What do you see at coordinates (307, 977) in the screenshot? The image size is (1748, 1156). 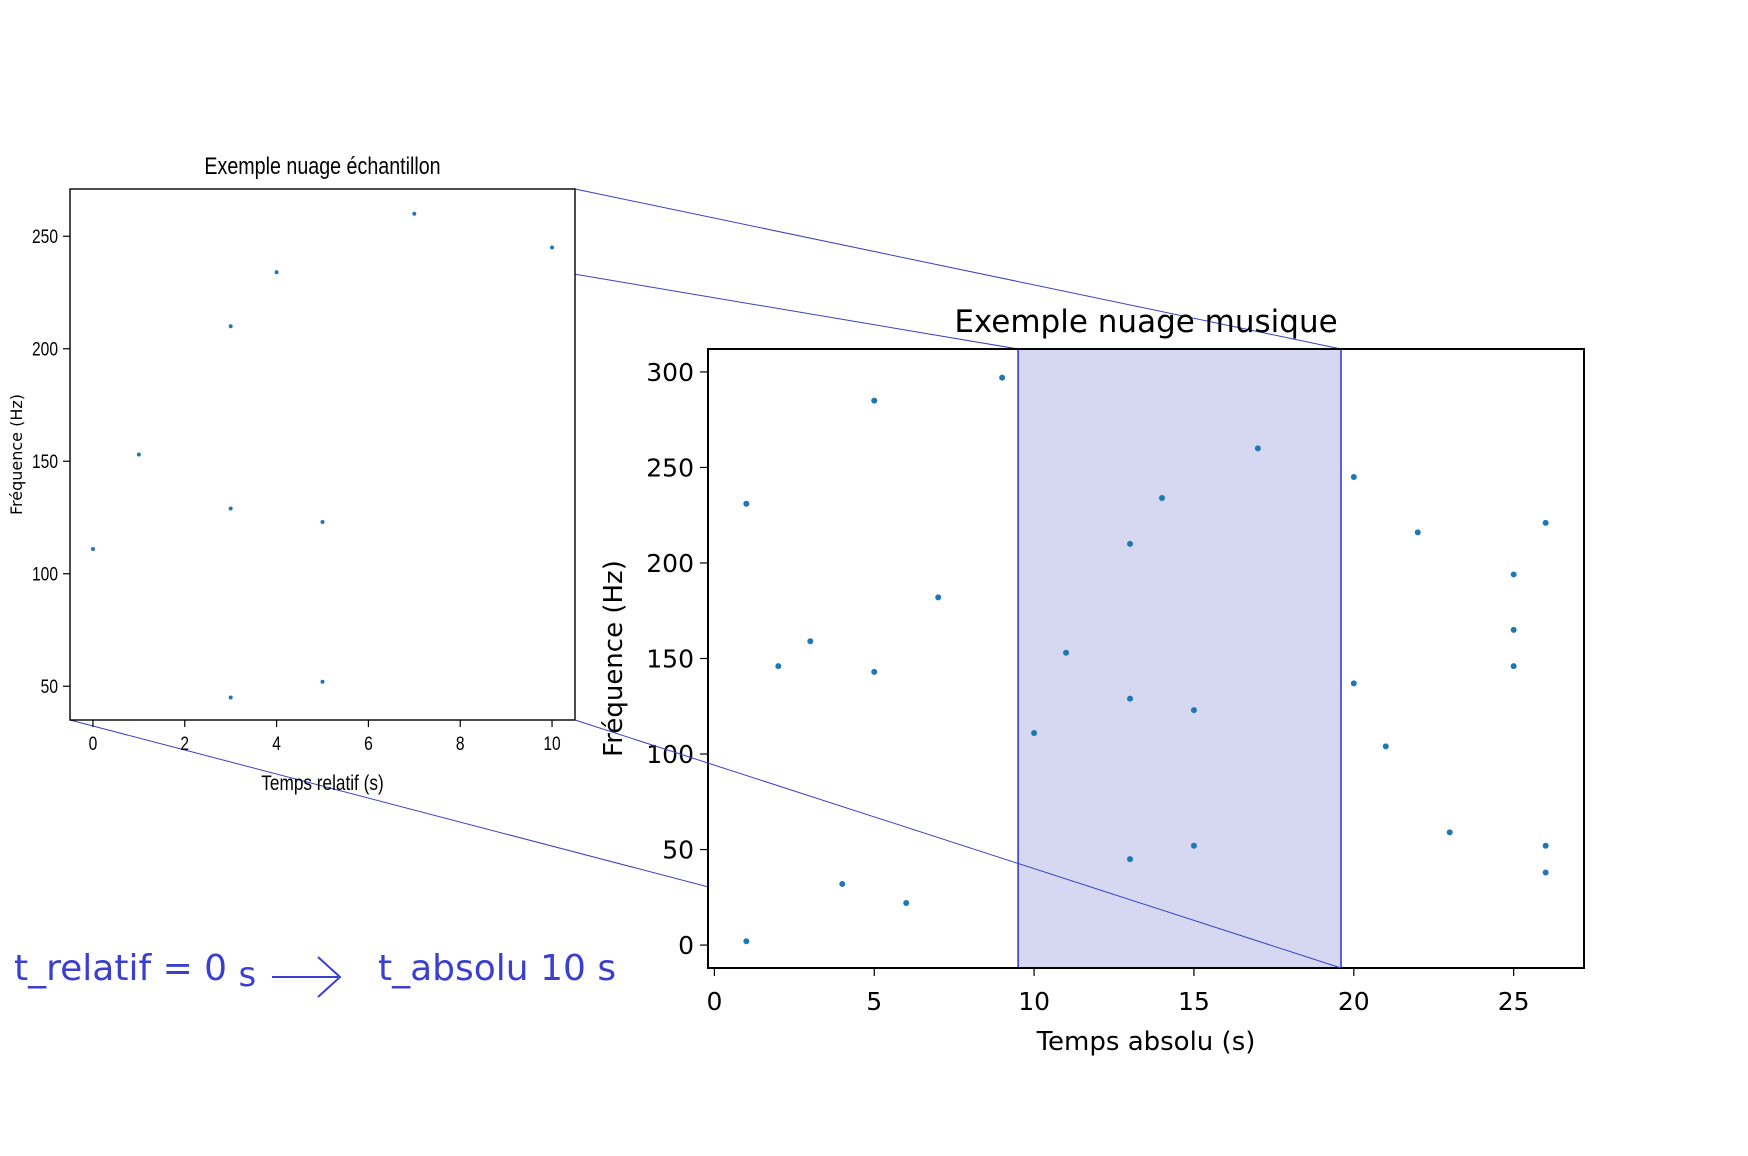 I see `arrow-icon` at bounding box center [307, 977].